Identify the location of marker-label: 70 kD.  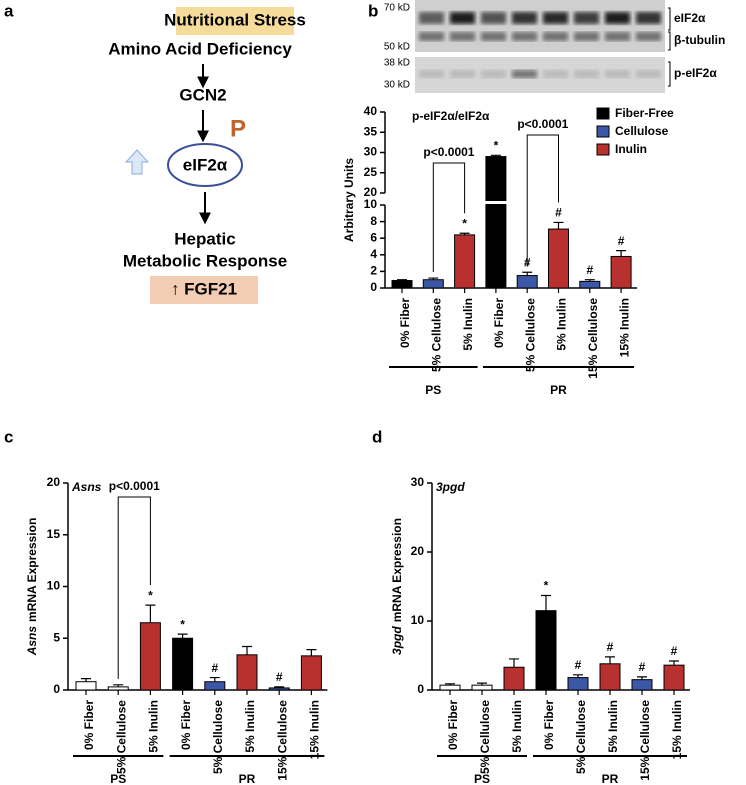
(397, 8).